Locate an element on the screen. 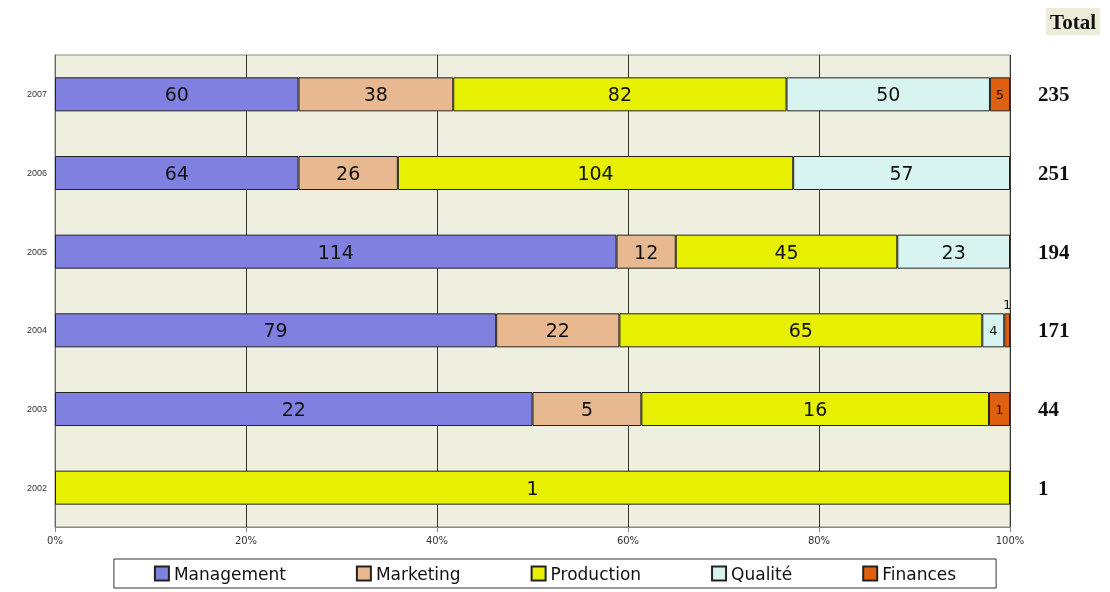  annotation: 64 is located at coordinates (176, 173).